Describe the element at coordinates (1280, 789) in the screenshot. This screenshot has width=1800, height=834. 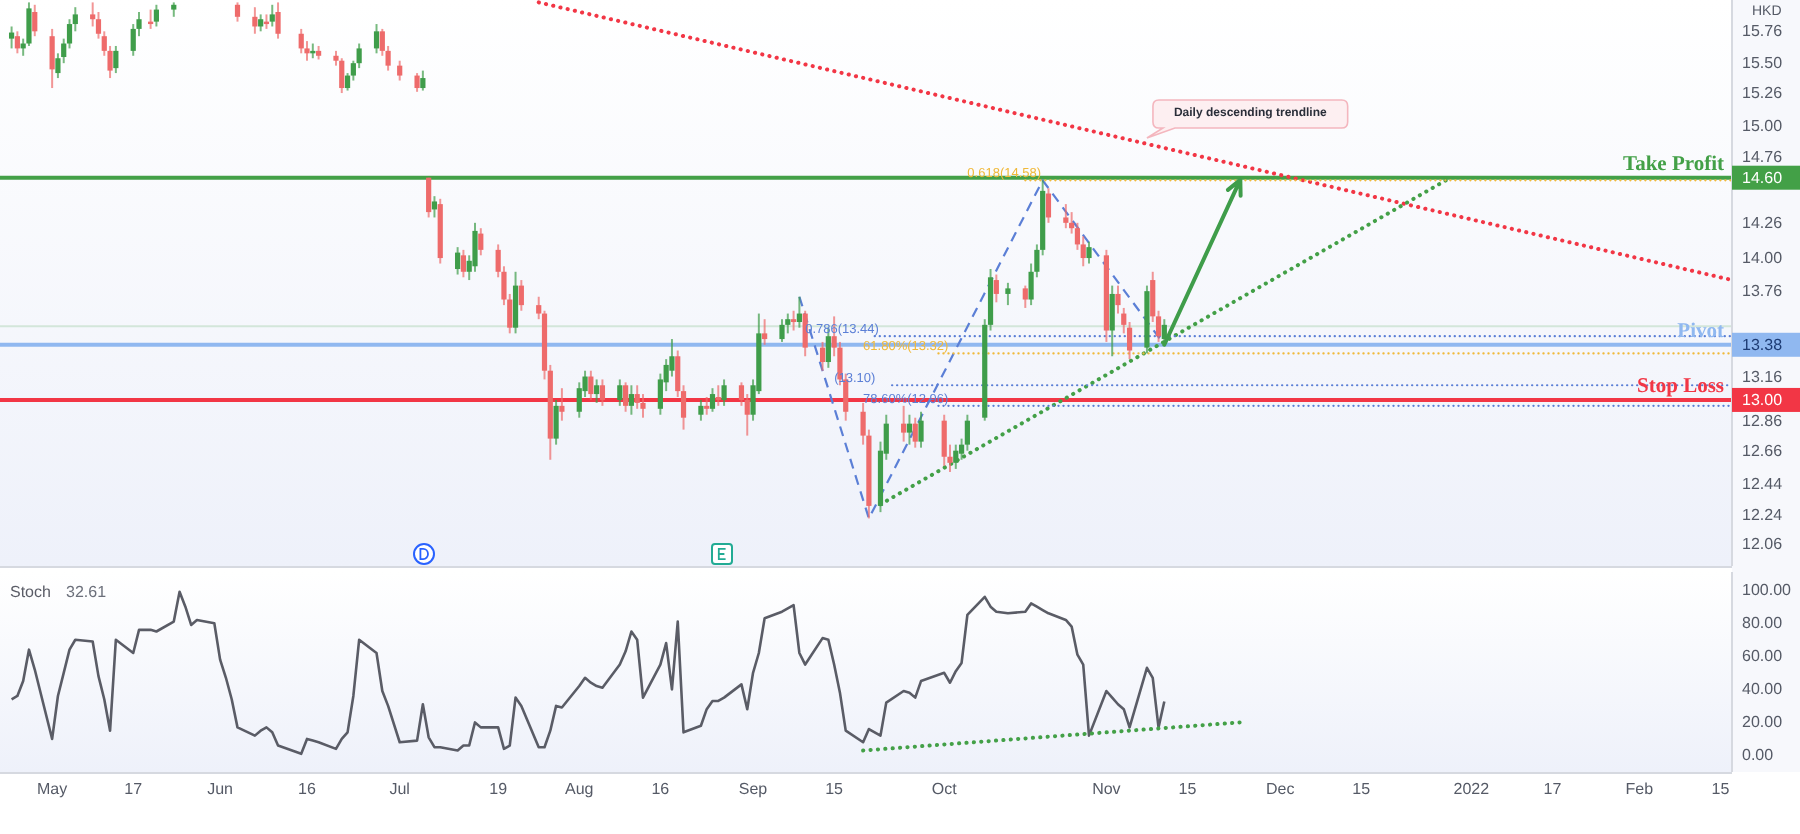
I see `x-tick-label: Dec` at that location.